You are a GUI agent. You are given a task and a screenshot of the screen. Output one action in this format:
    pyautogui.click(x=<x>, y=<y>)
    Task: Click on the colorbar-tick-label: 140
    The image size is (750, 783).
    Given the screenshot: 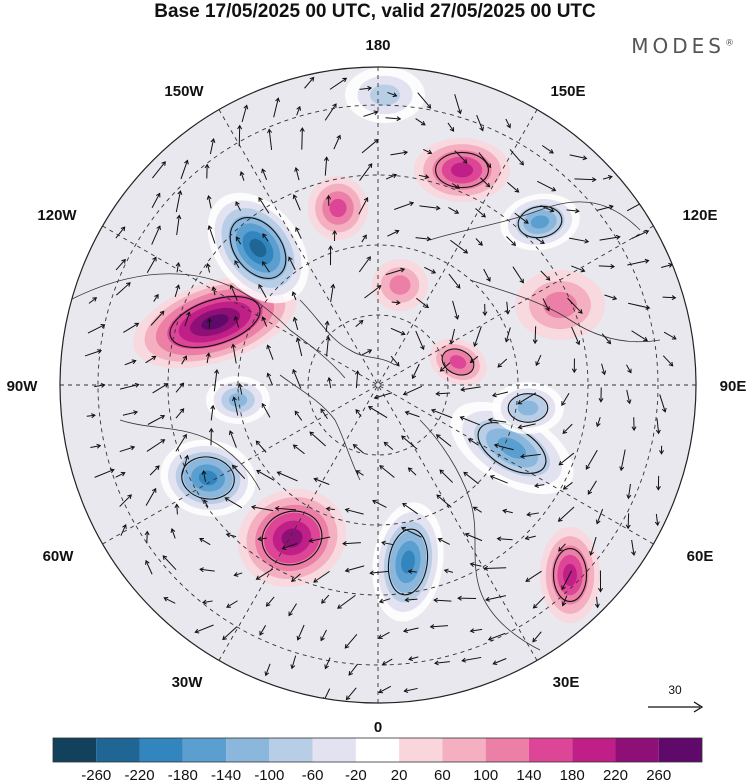 What is the action you would take?
    pyautogui.click(x=528, y=775)
    